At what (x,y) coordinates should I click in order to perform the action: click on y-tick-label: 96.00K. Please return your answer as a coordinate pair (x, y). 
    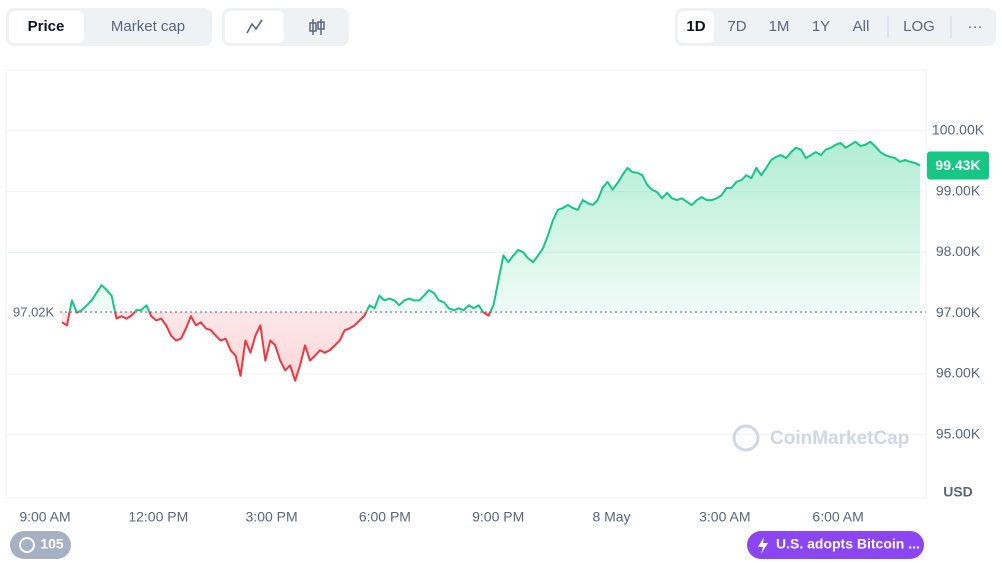
    Looking at the image, I should click on (958, 373).